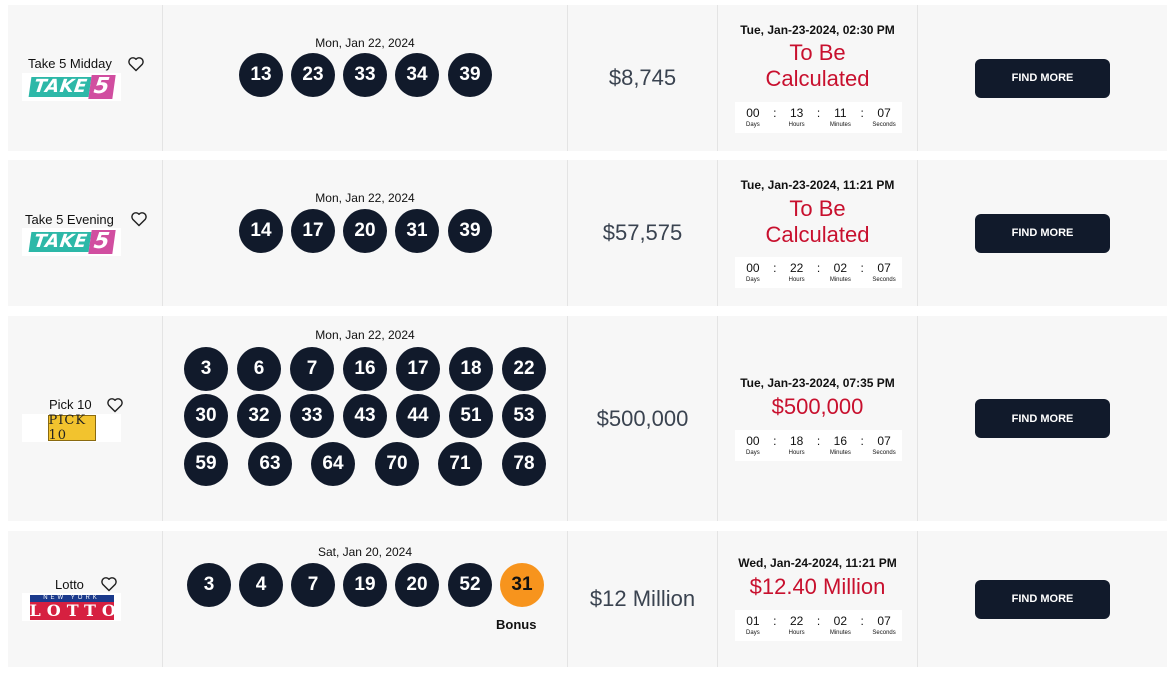  I want to click on number-ball: 16, so click(365, 369).